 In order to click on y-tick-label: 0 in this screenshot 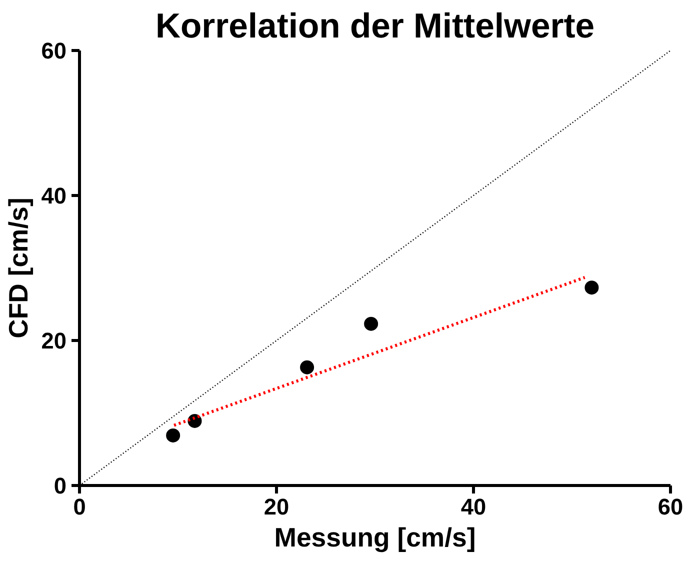, I will do `click(60, 485)`.